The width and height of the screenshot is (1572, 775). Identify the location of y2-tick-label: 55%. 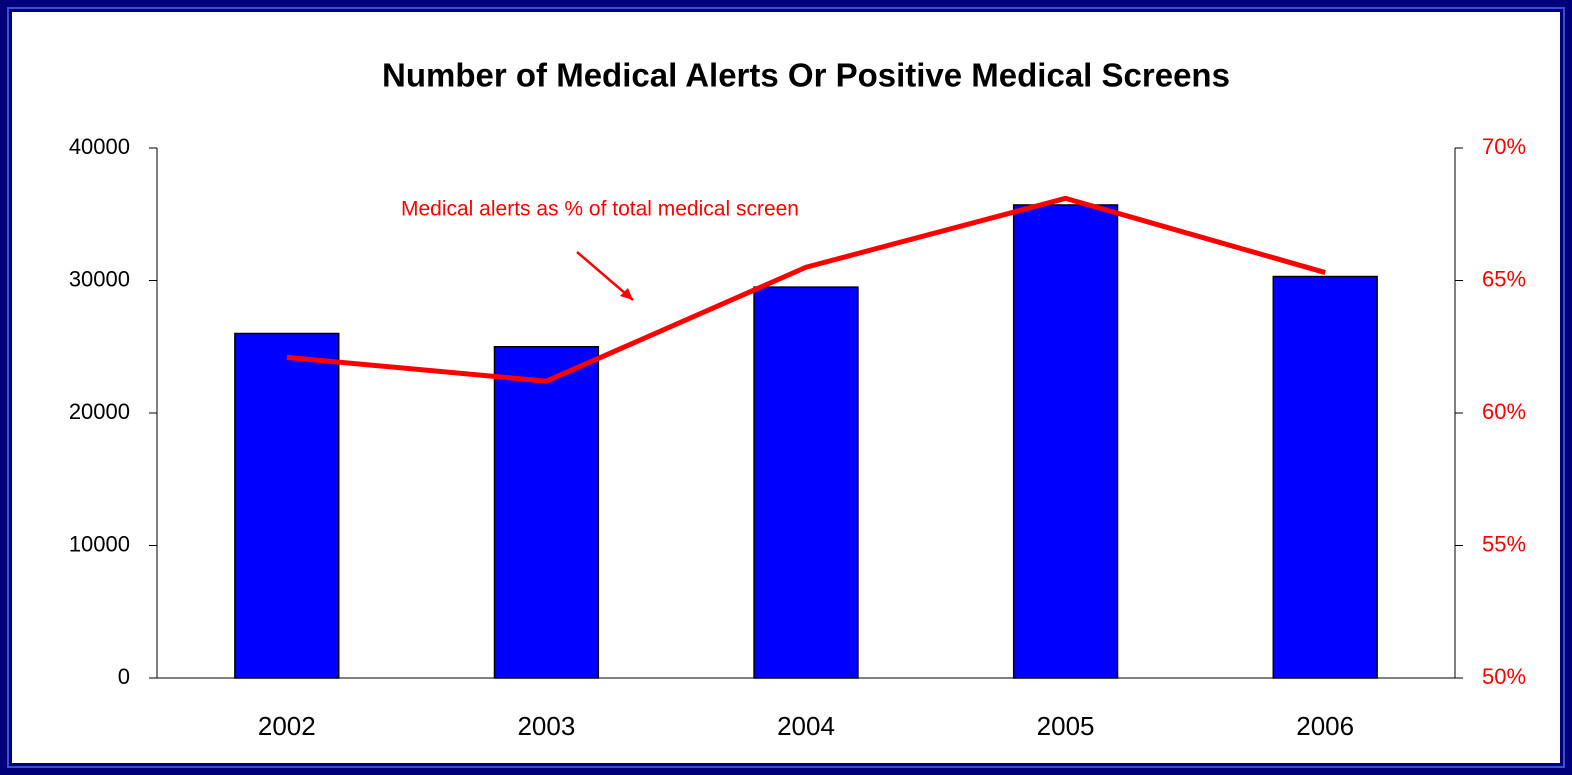
(1504, 543).